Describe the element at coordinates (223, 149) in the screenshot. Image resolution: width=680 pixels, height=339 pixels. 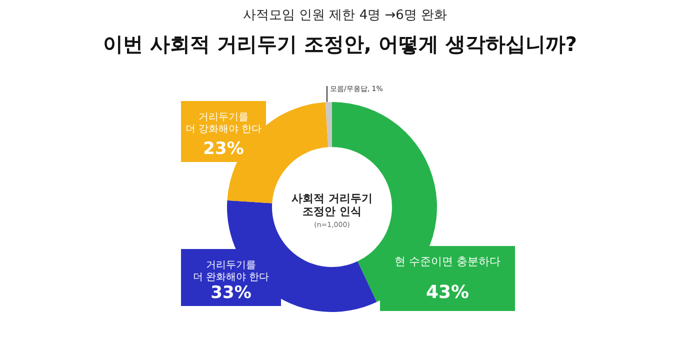
I see `data-label: 23%` at that location.